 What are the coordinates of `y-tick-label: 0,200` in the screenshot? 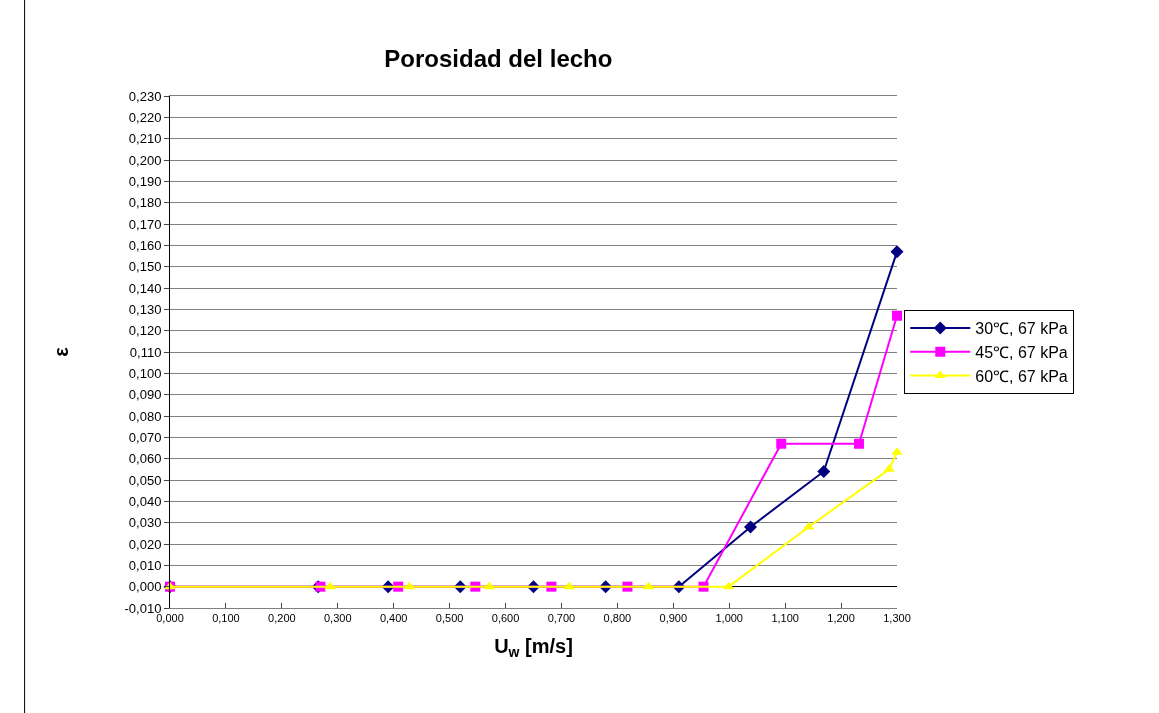 It's located at (145, 160).